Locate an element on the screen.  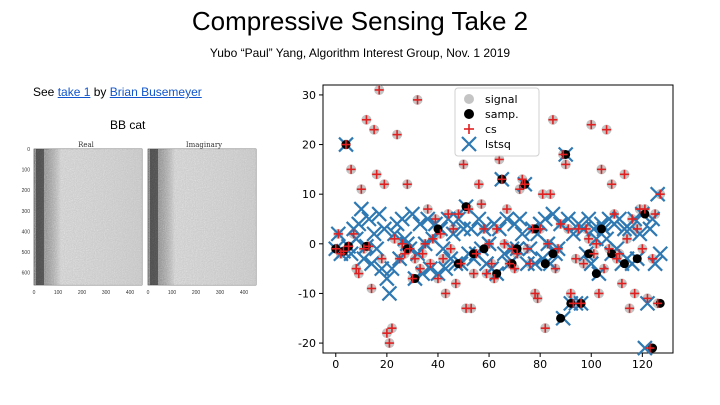
legend-entry: cs is located at coordinates (480, 129).